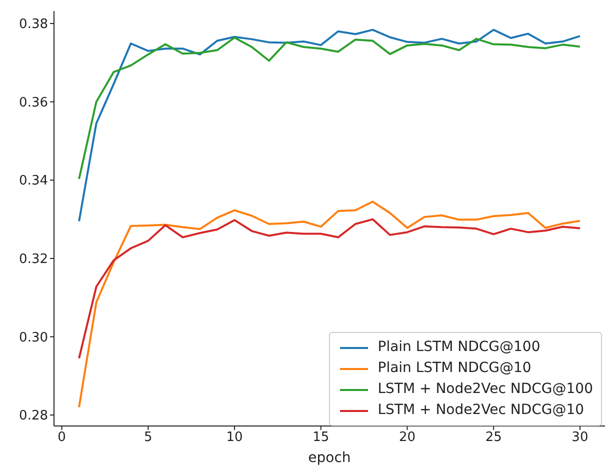 The width and height of the screenshot is (606, 476). I want to click on x-tick-label: 10, so click(234, 438).